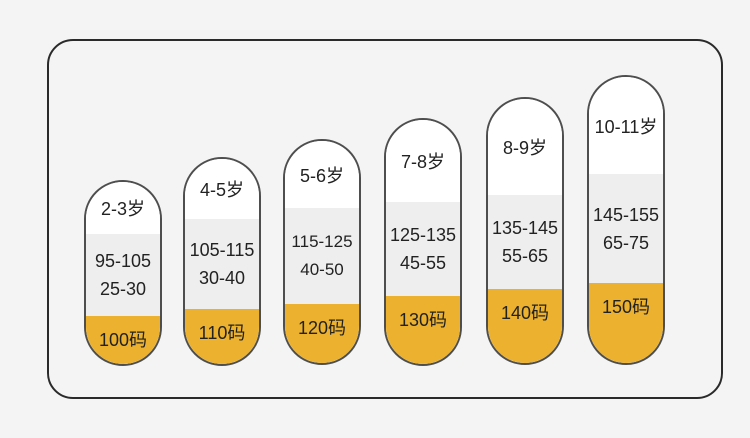 Image resolution: width=750 pixels, height=438 pixels. I want to click on size-range: 105-115 30-40, so click(222, 264).